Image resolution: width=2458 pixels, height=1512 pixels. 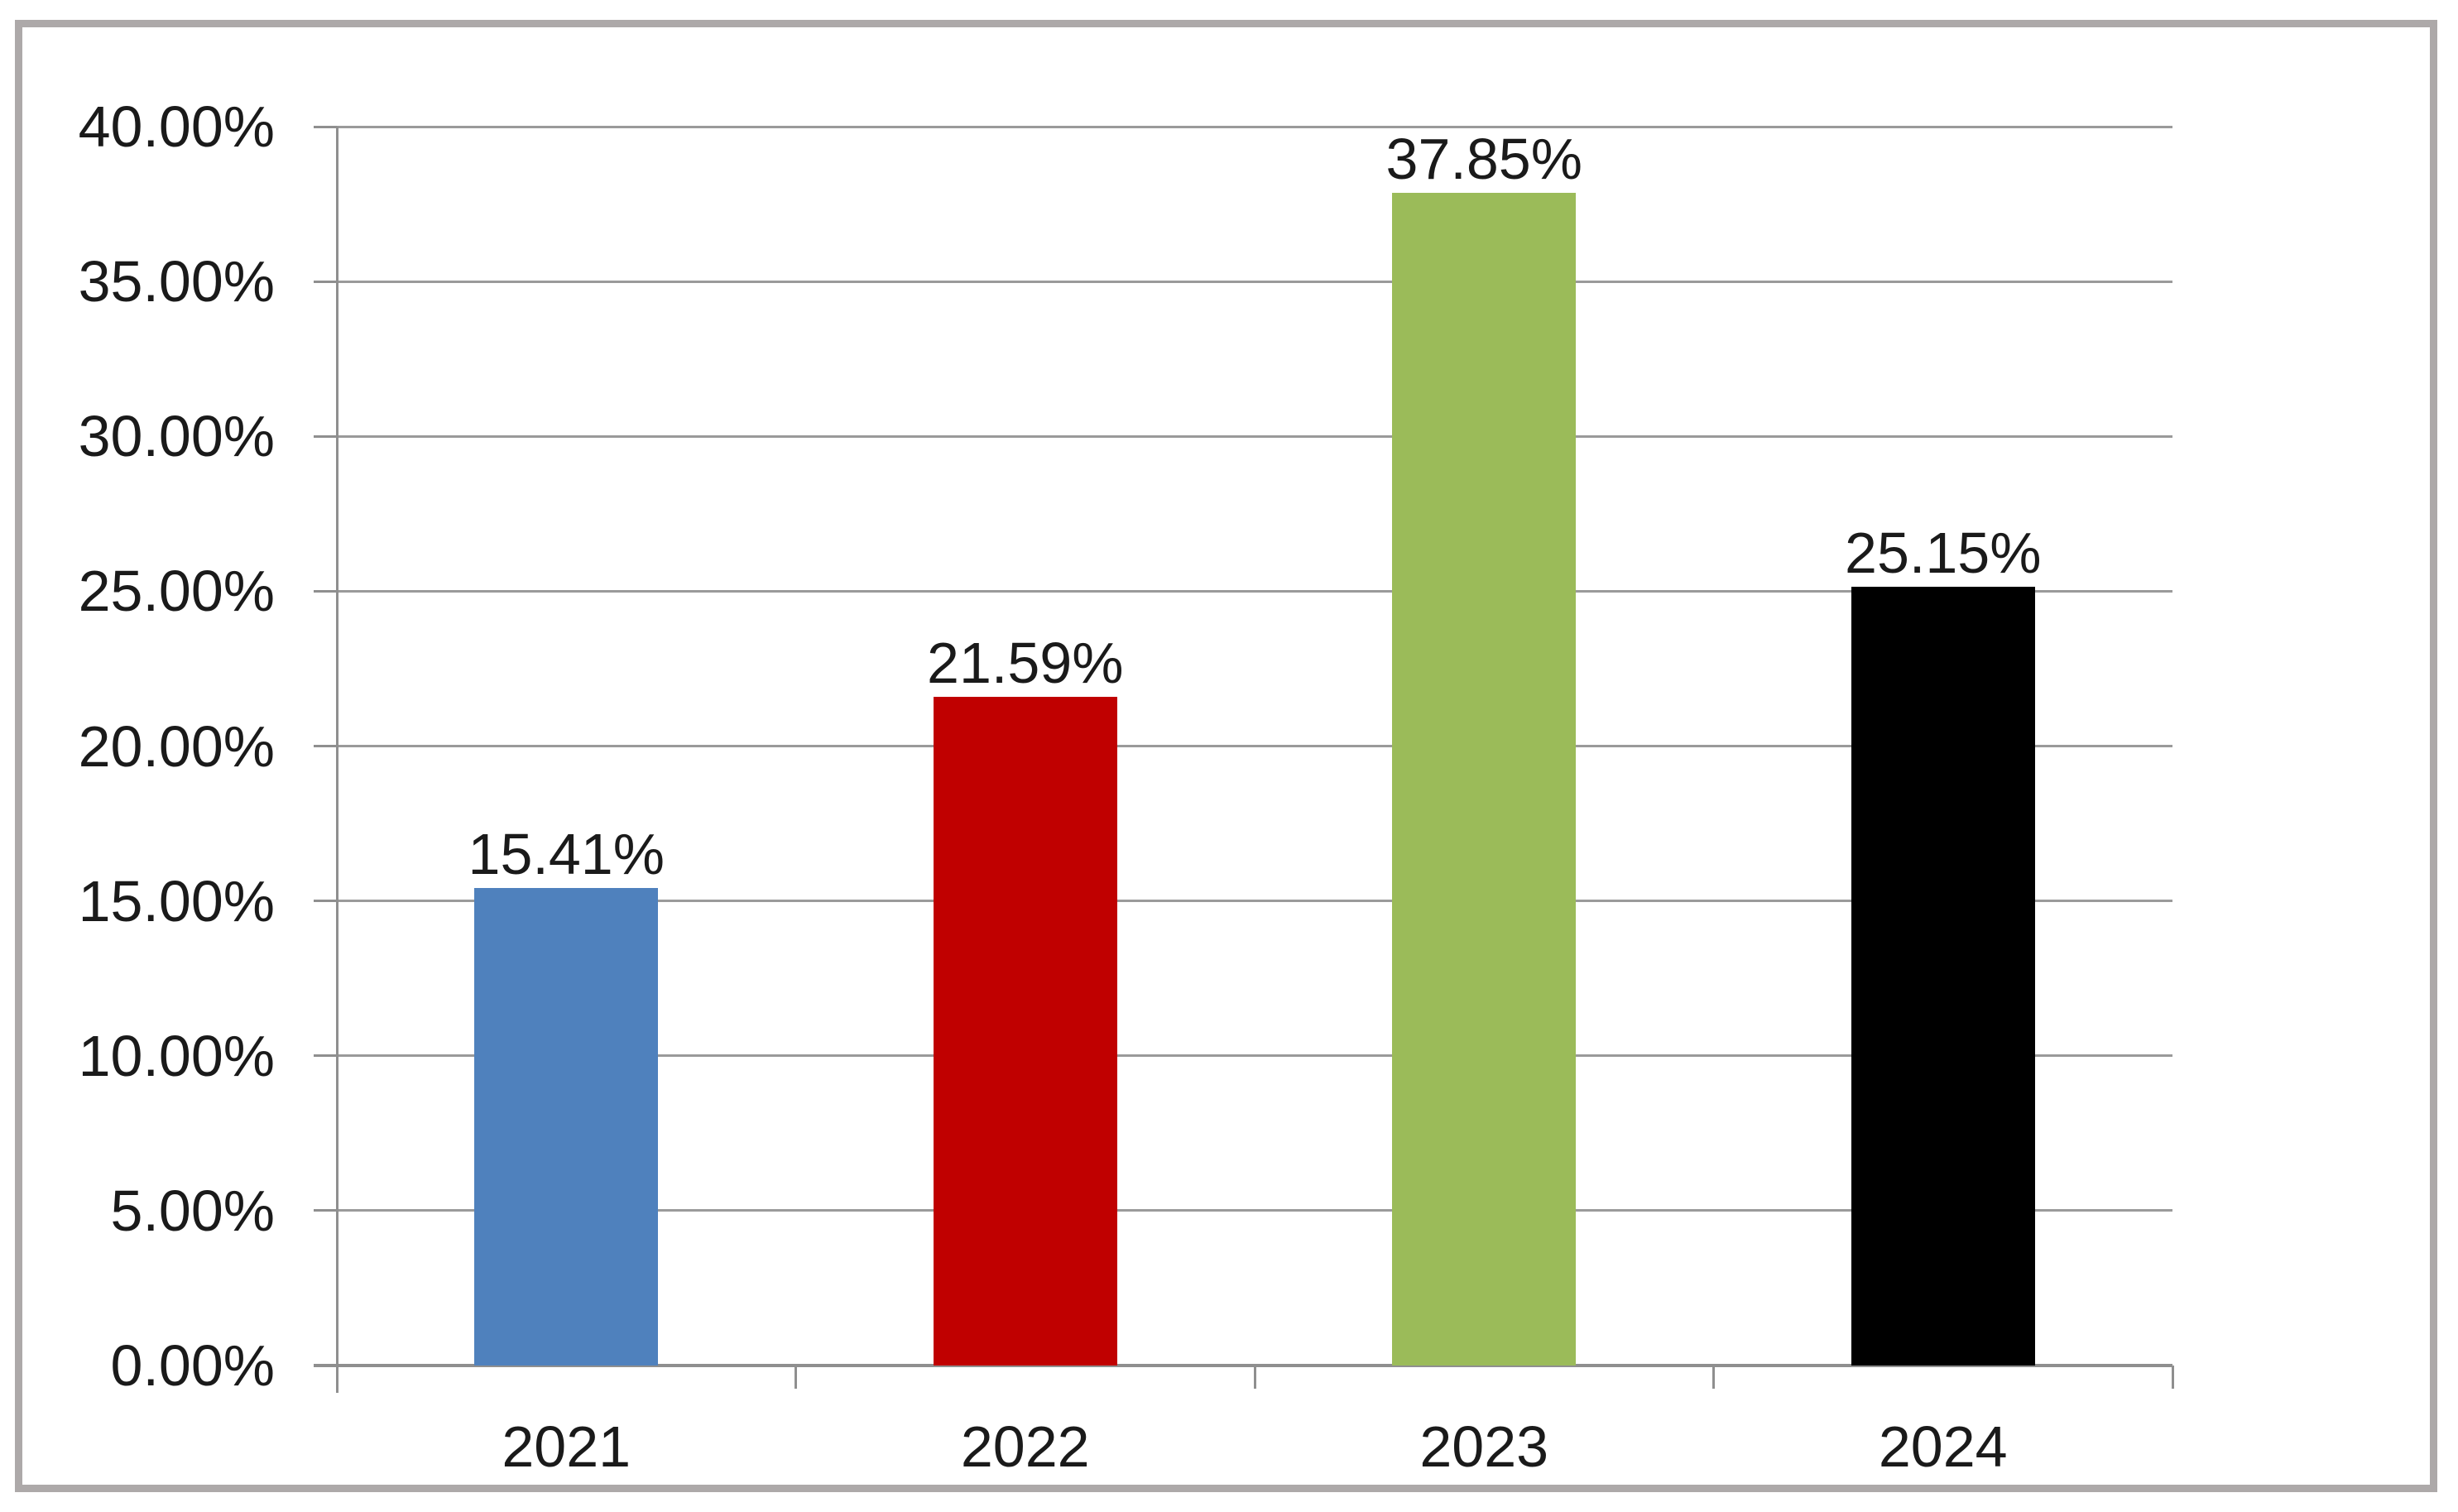 What do you see at coordinates (176, 1055) in the screenshot?
I see `y-axis-tick-label: 10.00%` at bounding box center [176, 1055].